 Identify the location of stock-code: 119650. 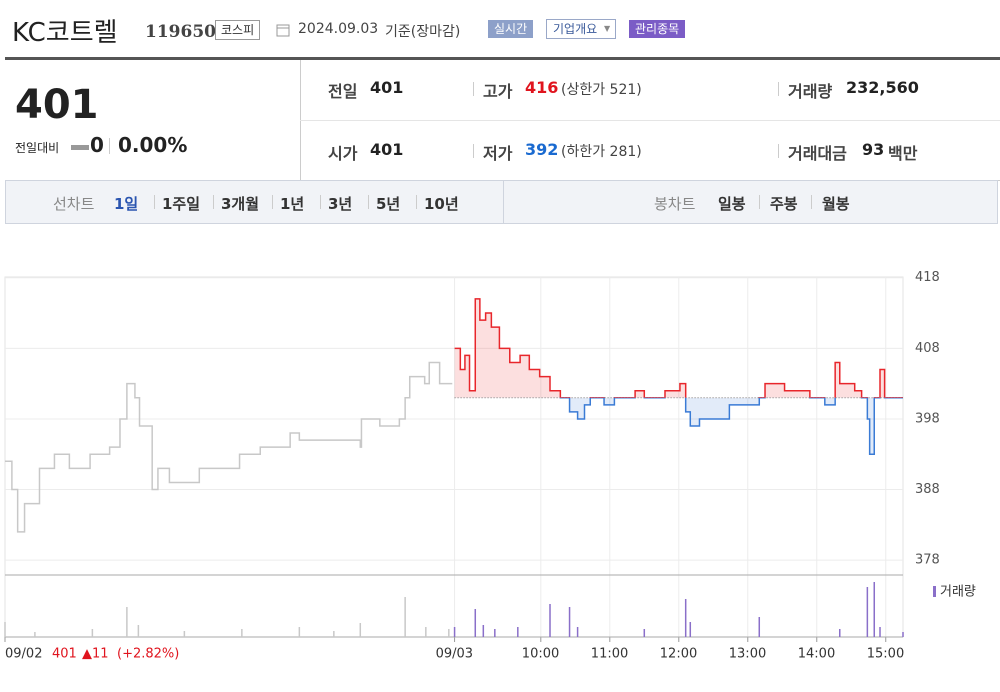
(180, 32).